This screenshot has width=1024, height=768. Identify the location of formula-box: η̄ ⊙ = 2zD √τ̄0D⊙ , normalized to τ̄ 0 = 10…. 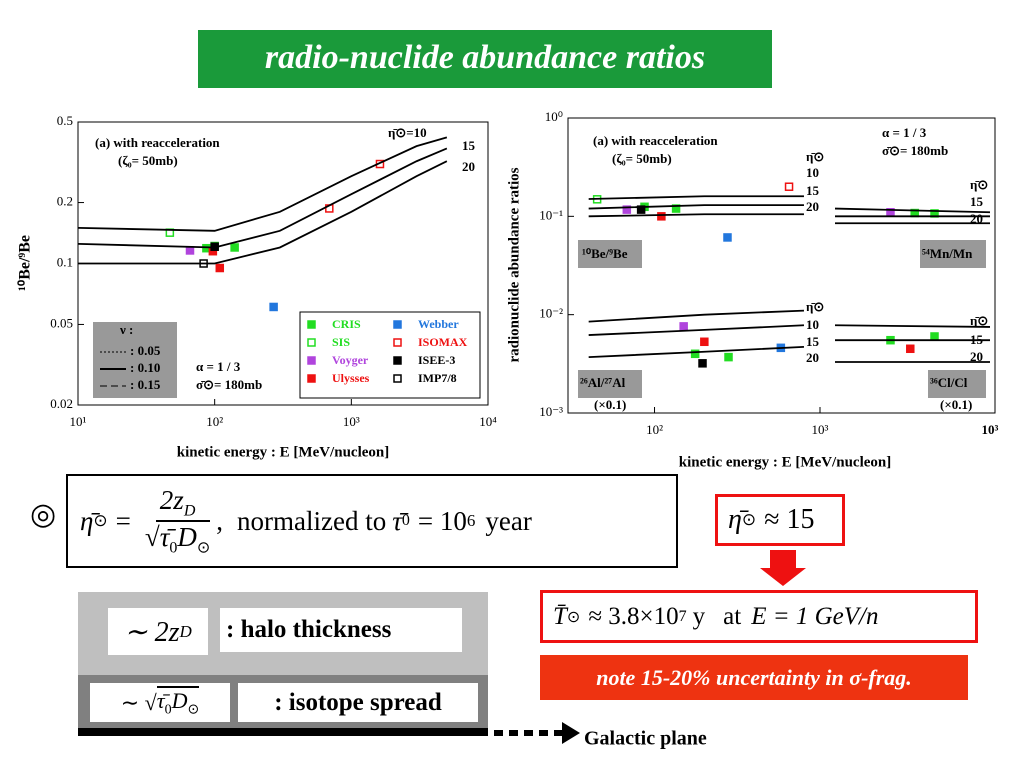
(372, 521).